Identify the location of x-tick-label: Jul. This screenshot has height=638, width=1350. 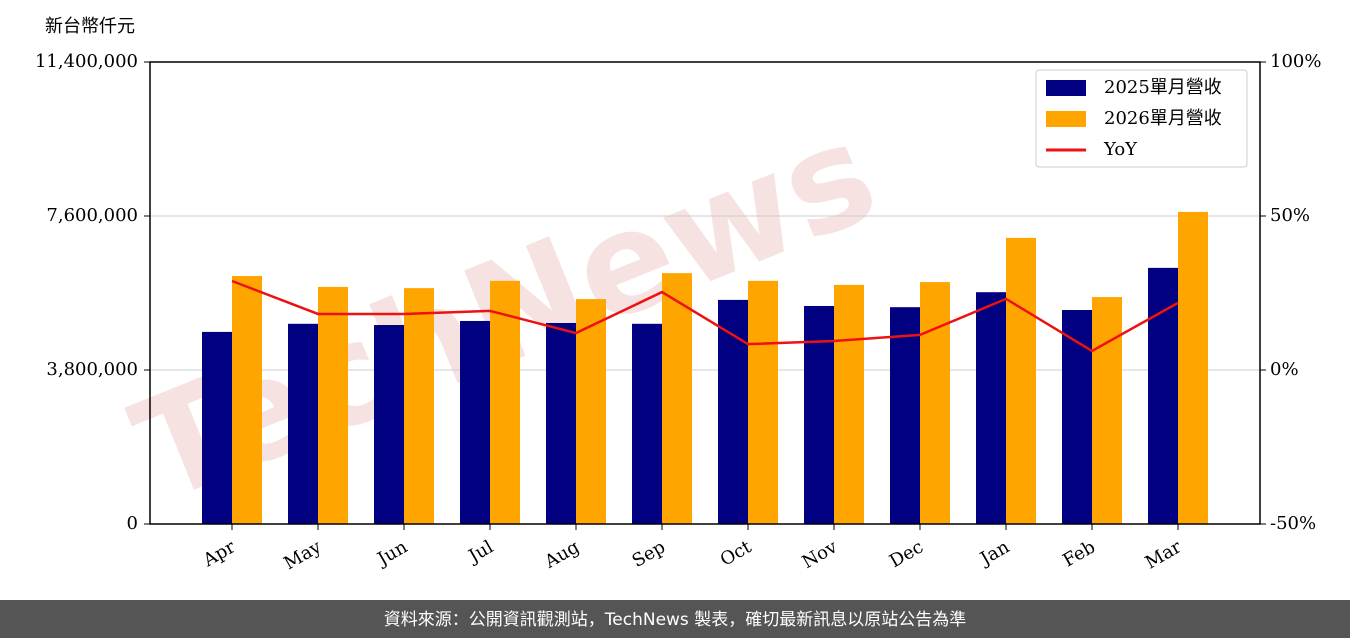
(480, 552).